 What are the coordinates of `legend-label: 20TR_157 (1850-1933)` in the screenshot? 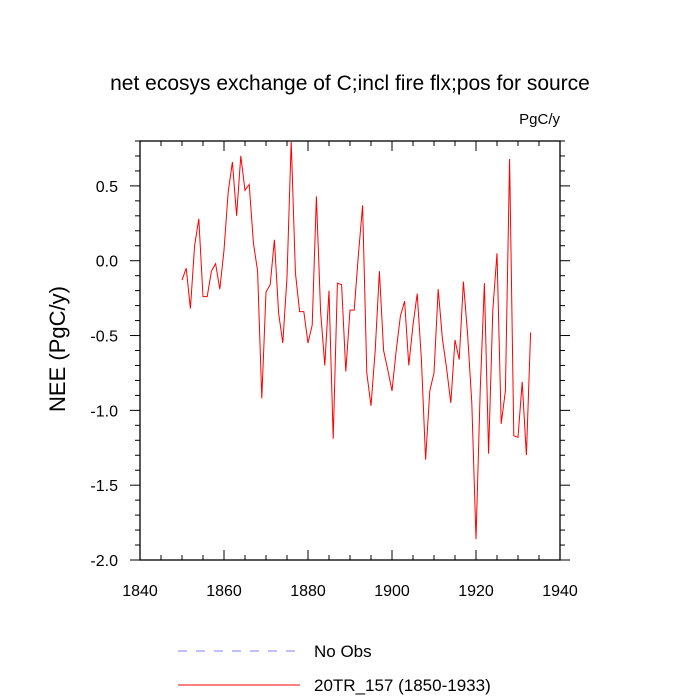 It's located at (402, 685).